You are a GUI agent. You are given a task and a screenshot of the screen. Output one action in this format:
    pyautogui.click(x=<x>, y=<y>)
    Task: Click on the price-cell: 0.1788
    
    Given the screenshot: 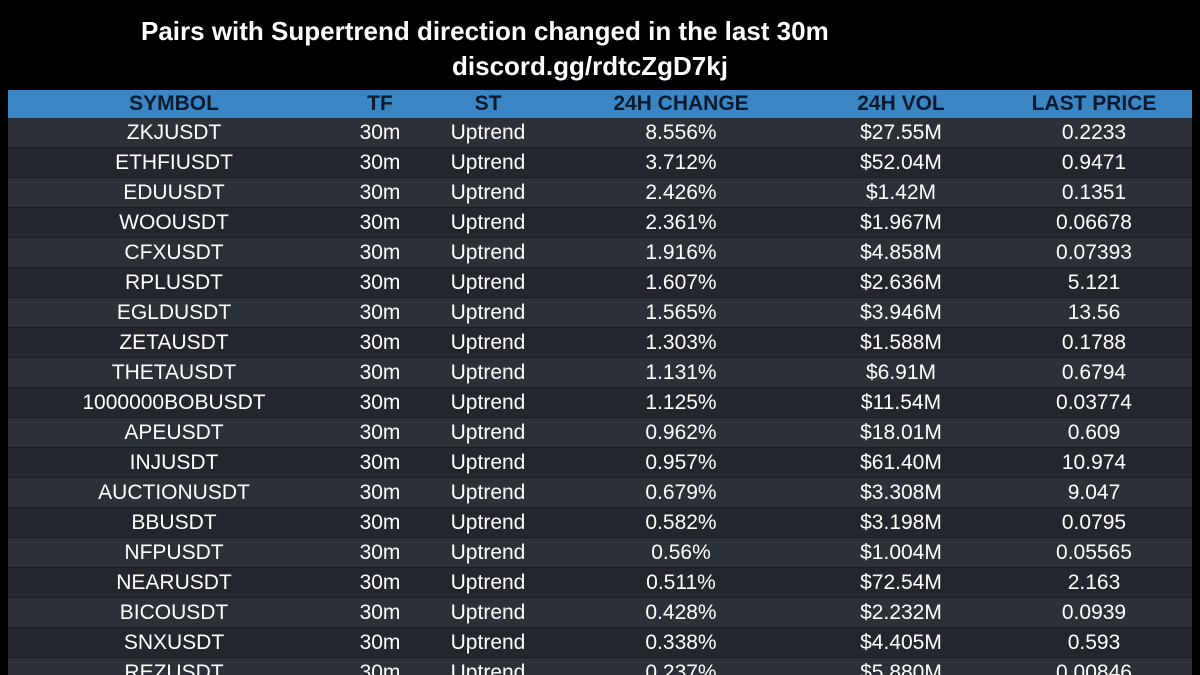 What is the action you would take?
    pyautogui.click(x=1094, y=342)
    